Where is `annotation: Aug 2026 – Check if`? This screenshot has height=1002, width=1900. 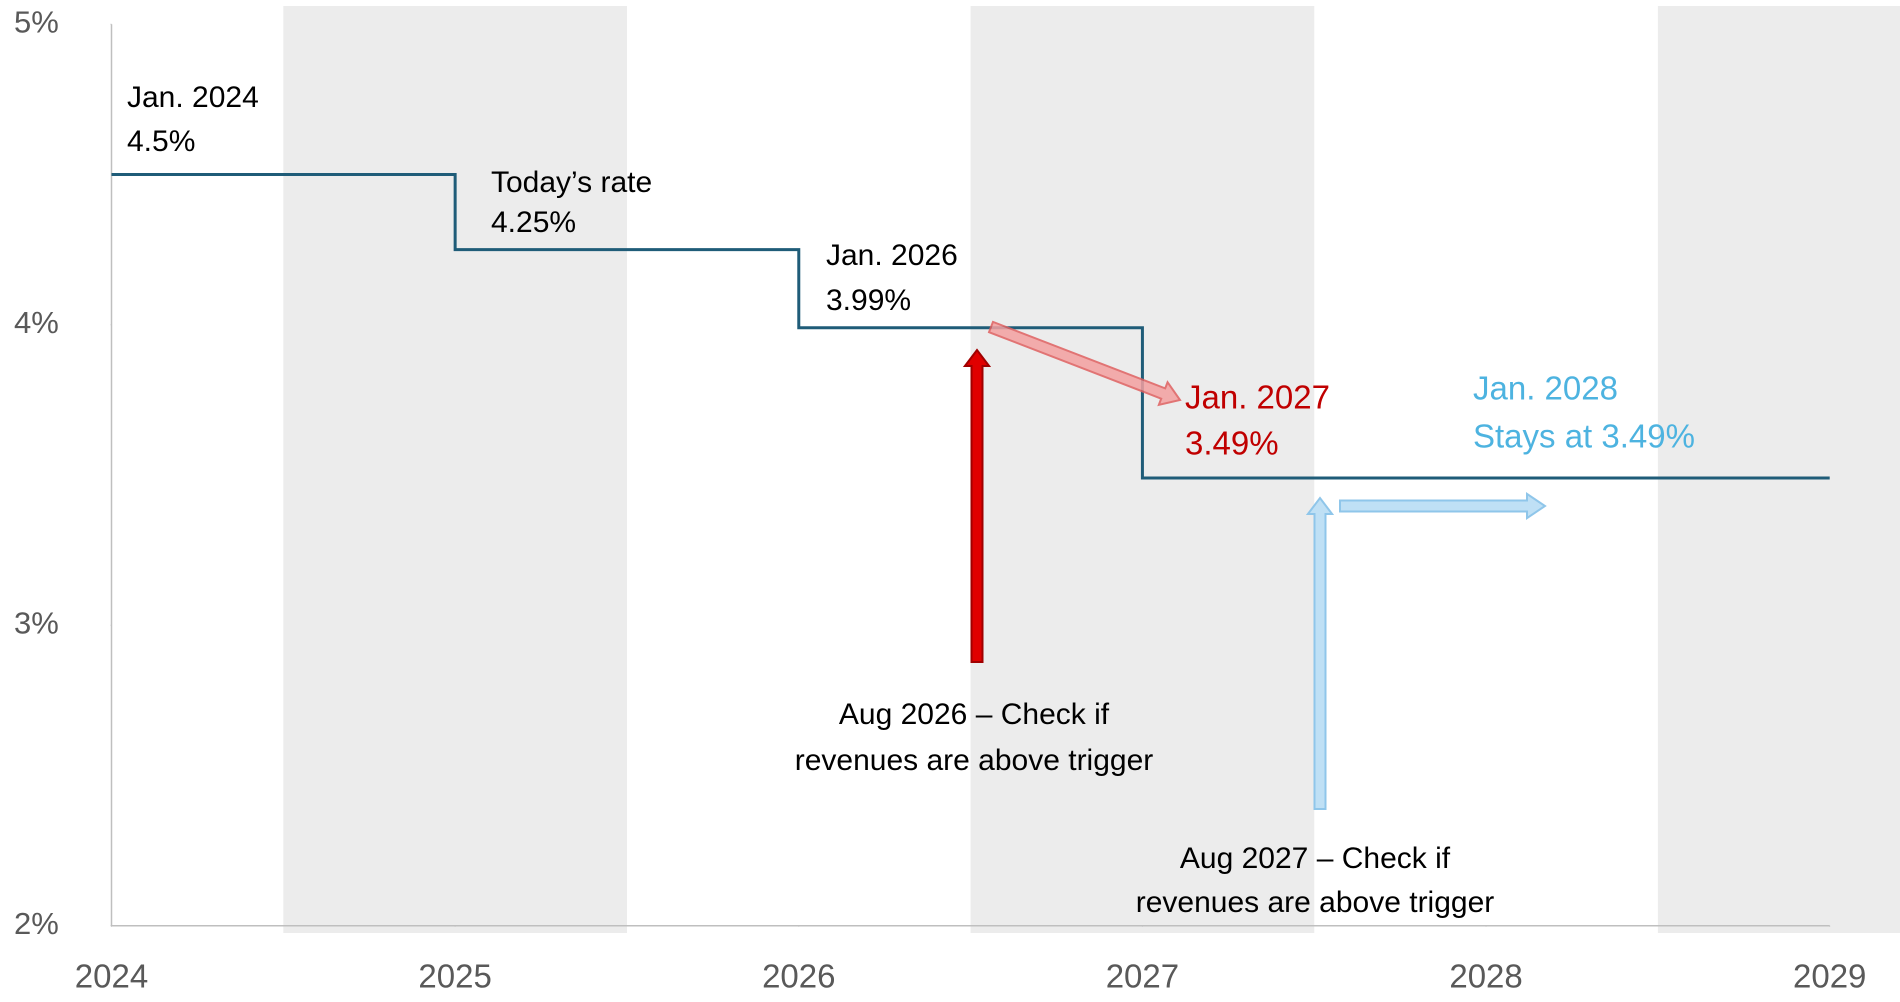 annotation: Aug 2026 – Check if is located at coordinates (974, 714).